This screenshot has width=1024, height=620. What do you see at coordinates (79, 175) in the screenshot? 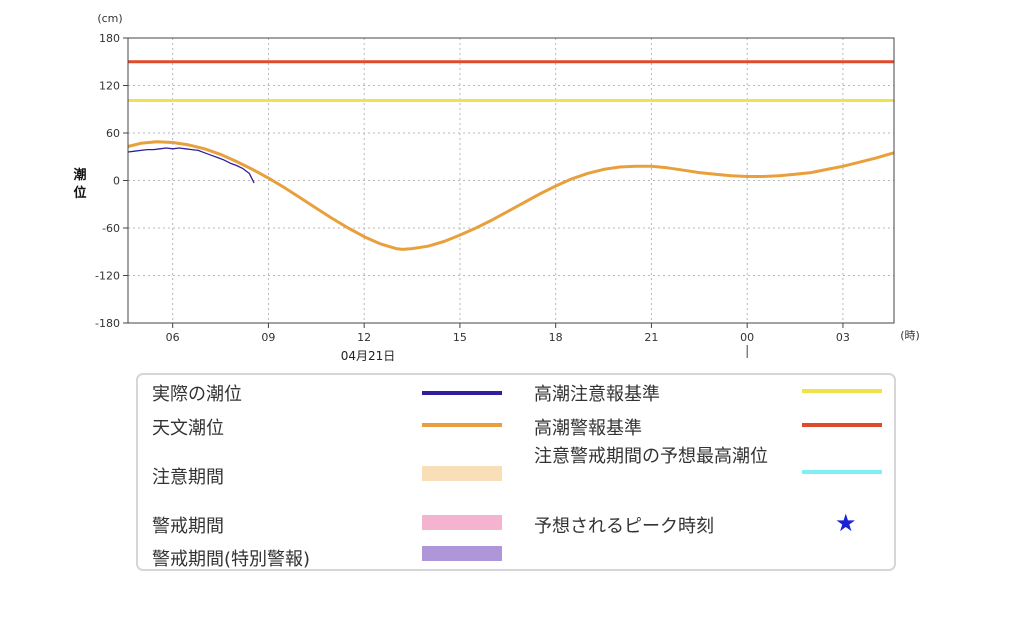
I see `y-axis-title-char-1: 潮` at bounding box center [79, 175].